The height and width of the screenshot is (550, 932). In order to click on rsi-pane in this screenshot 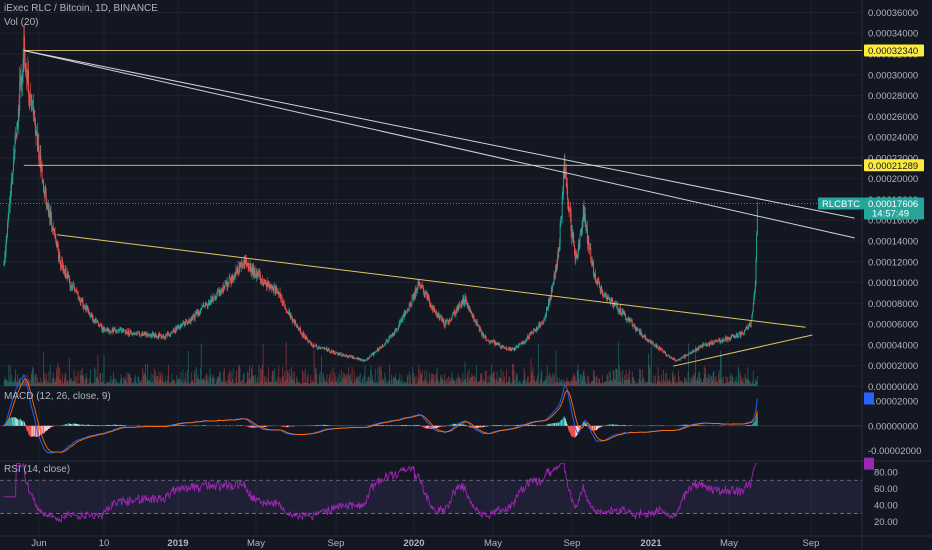, I will do `click(431, 492)`.